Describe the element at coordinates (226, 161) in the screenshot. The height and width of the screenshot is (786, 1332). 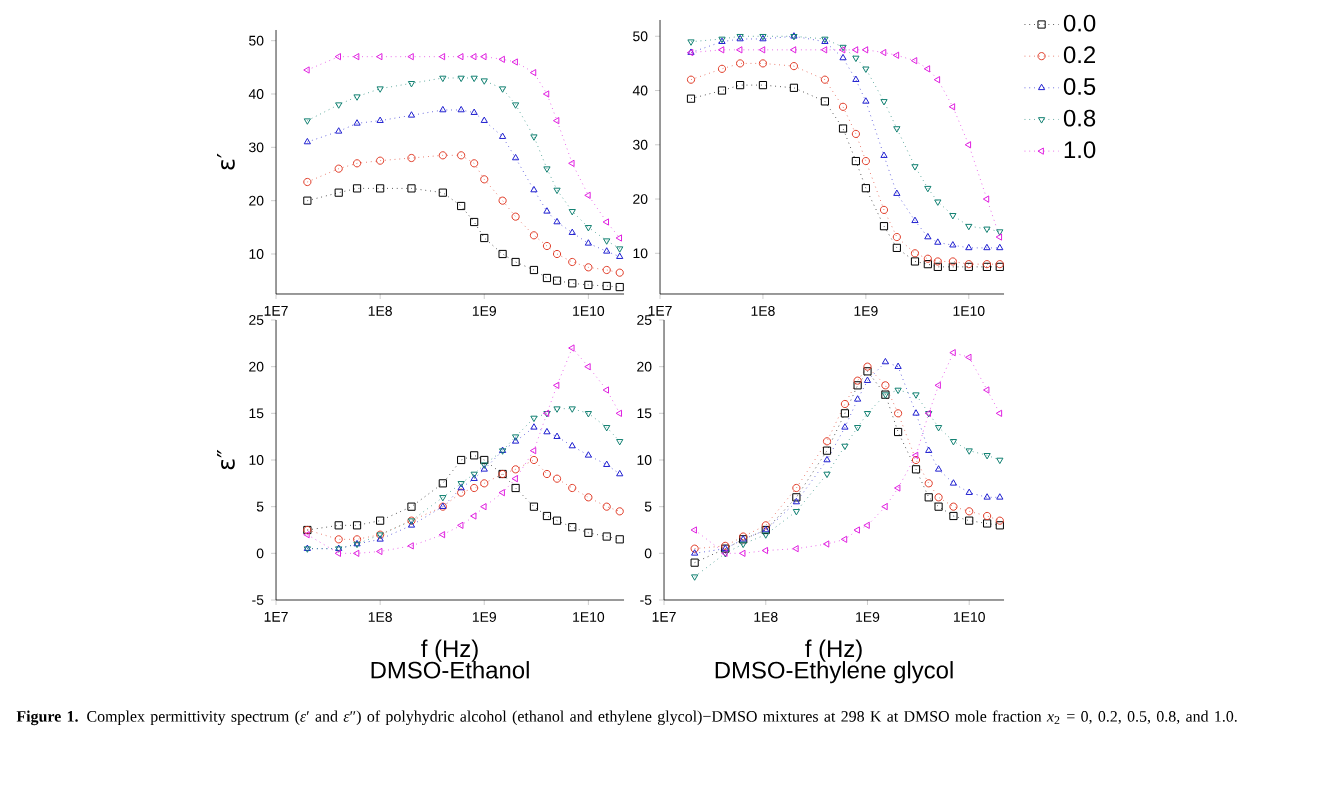
I see `y-axis-title: ε′` at that location.